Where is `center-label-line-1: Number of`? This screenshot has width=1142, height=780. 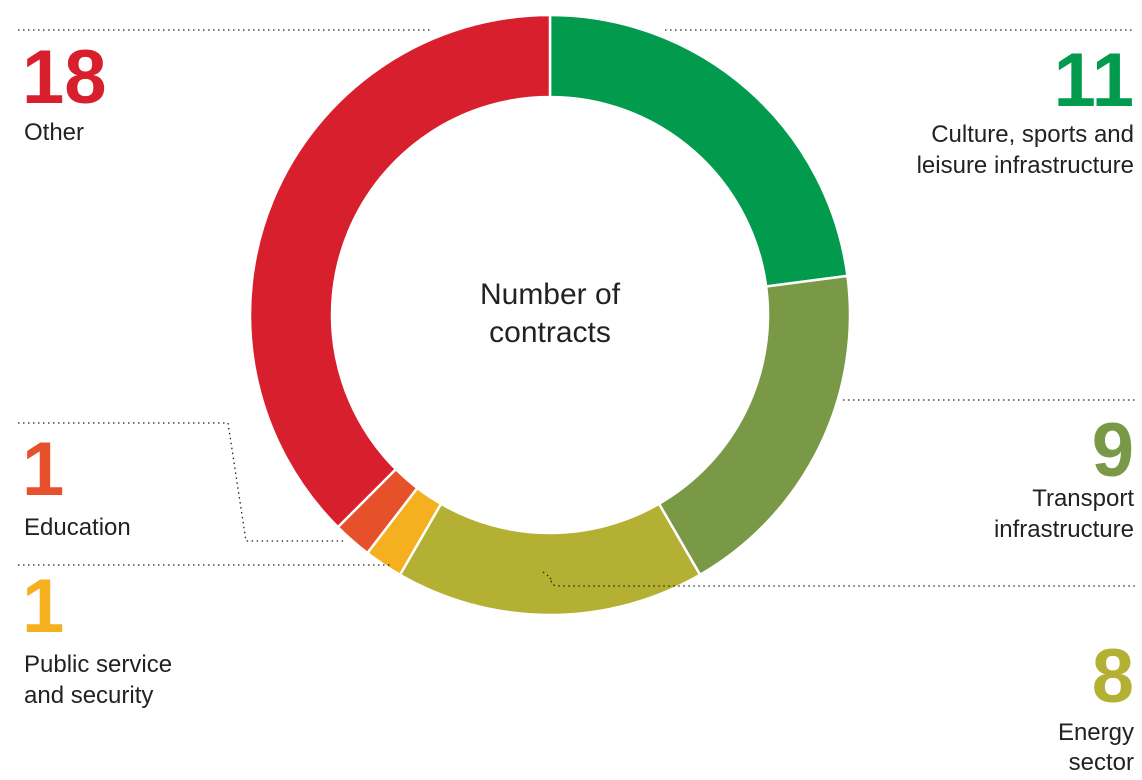 center-label-line-1: Number of is located at coordinates (550, 294).